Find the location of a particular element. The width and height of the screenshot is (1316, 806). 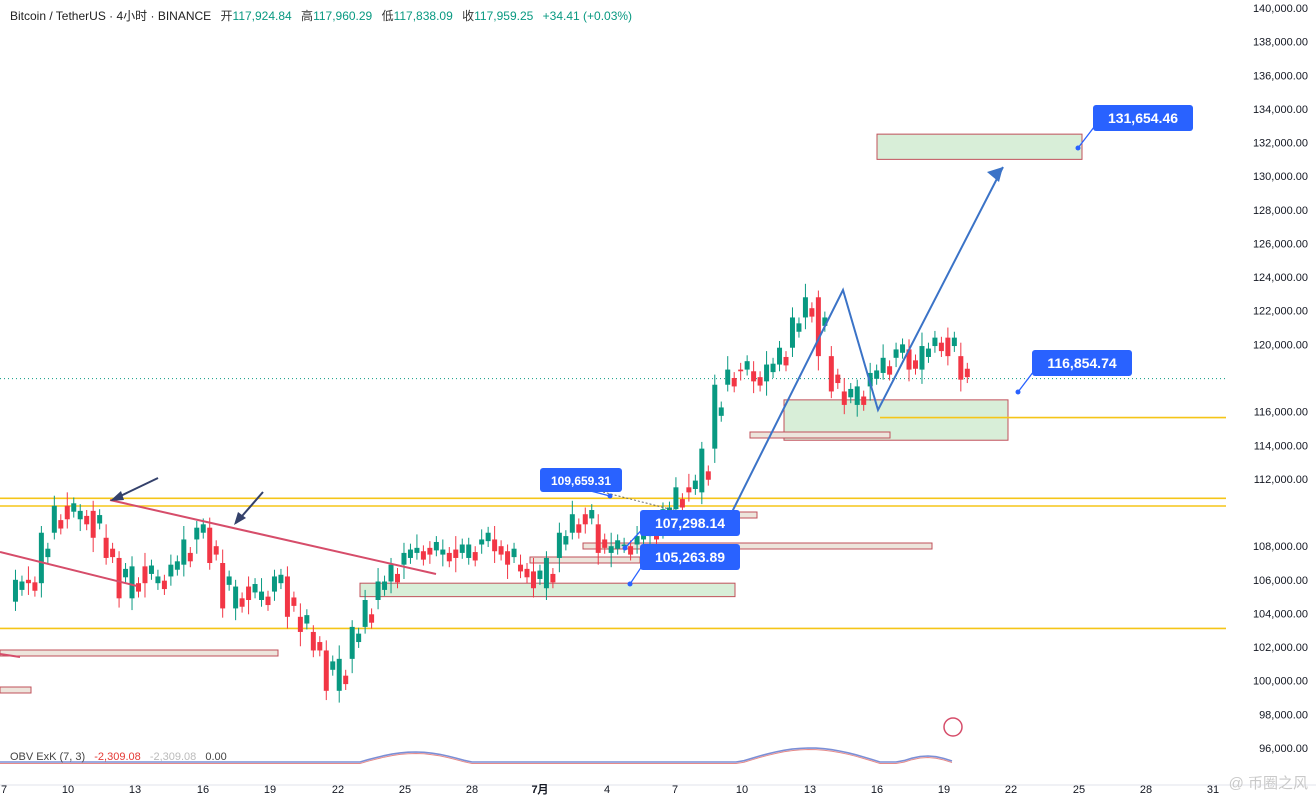

x-tick-label: 25 is located at coordinates (405, 790).